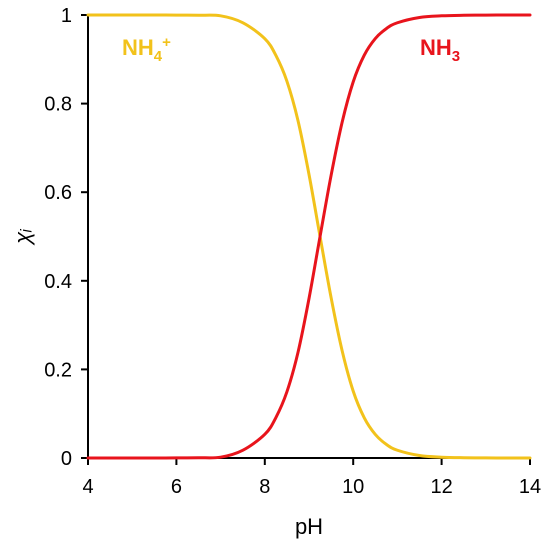 The height and width of the screenshot is (550, 547). Describe the element at coordinates (291, 49) in the screenshot. I see `labels-layer: NH4+ NH3` at that location.